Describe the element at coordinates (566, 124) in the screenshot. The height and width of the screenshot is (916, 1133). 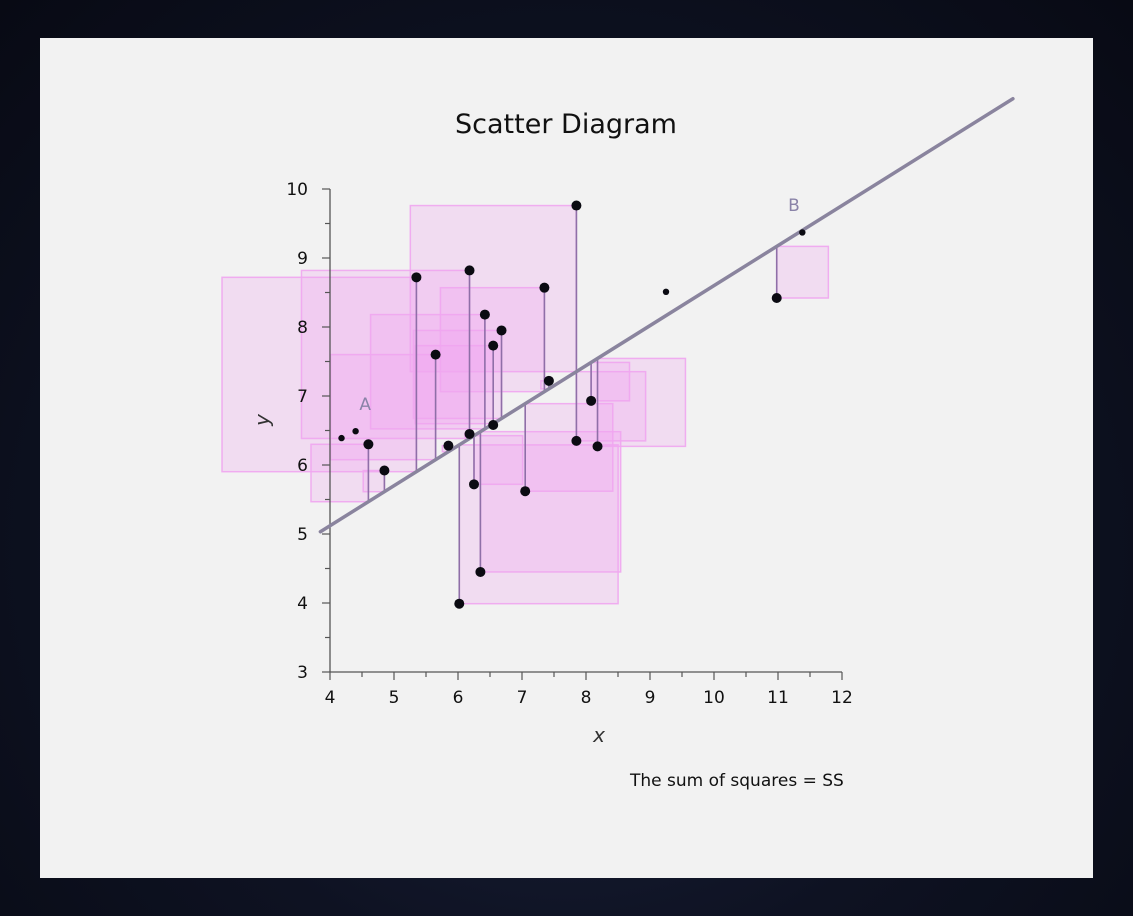
I see `chart-title: Scatter Diagram` at that location.